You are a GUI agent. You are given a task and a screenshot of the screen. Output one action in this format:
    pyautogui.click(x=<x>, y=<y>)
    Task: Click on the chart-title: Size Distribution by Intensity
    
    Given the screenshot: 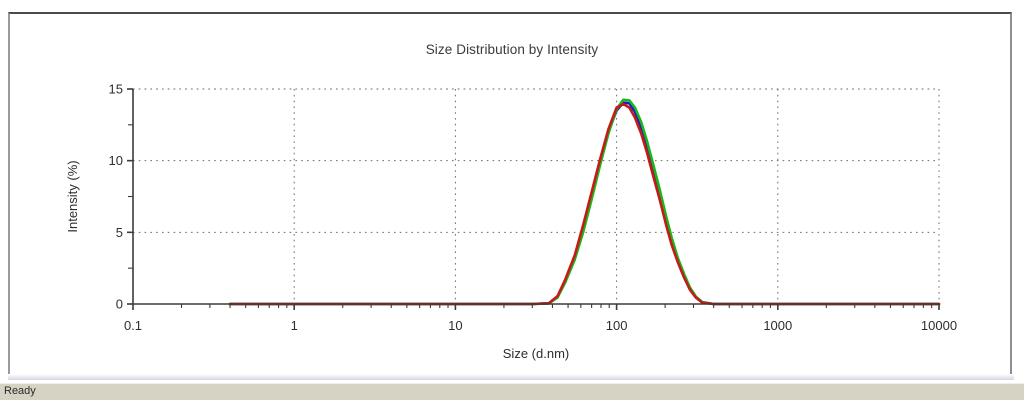 What is the action you would take?
    pyautogui.click(x=512, y=49)
    